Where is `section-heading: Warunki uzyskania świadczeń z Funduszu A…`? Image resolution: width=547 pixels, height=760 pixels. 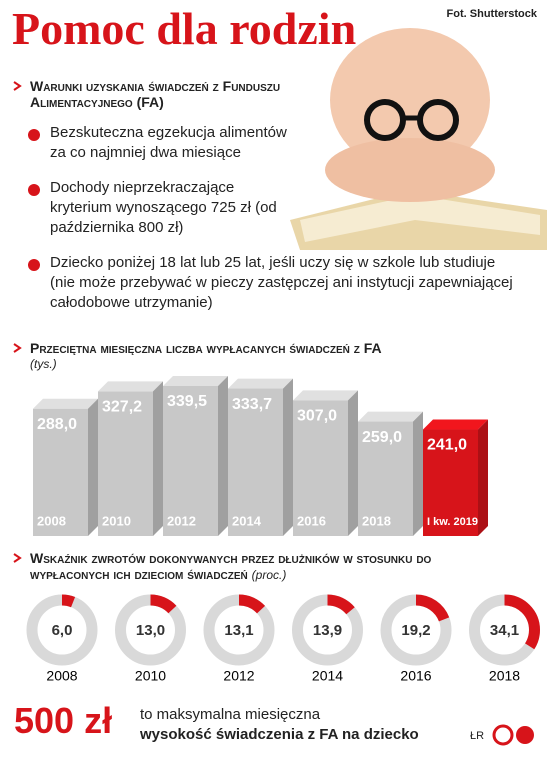
section-heading: Warunki uzyskania świadczeń z Funduszu A… is located at coordinates (155, 94).